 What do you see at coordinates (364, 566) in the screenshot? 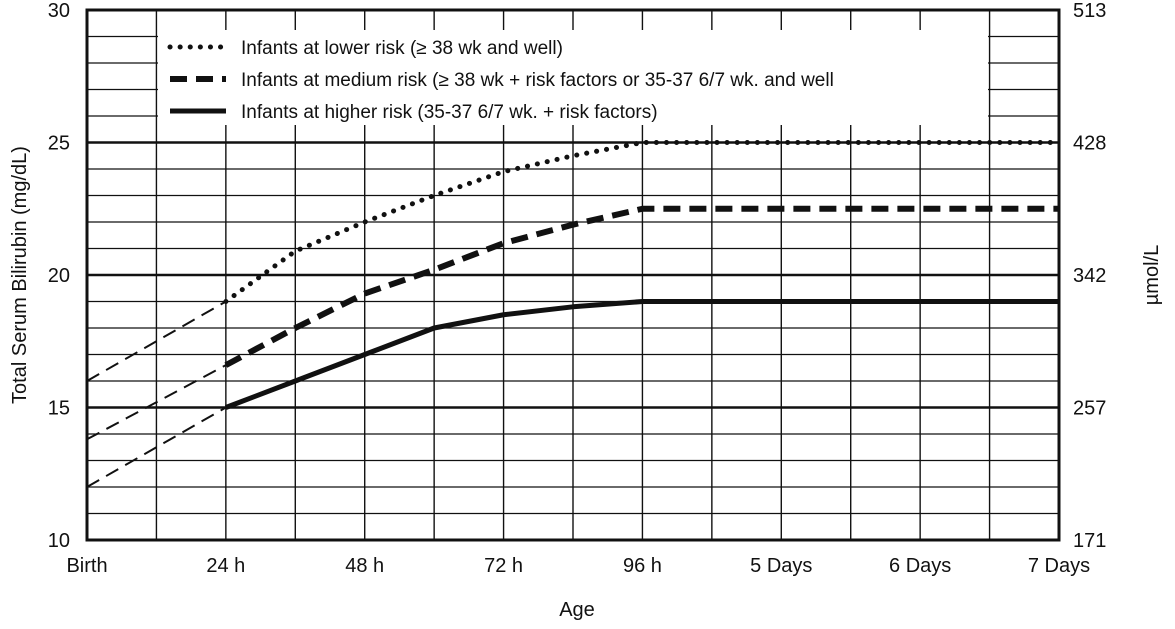
I see `x-tick-label: 48 h` at bounding box center [364, 566].